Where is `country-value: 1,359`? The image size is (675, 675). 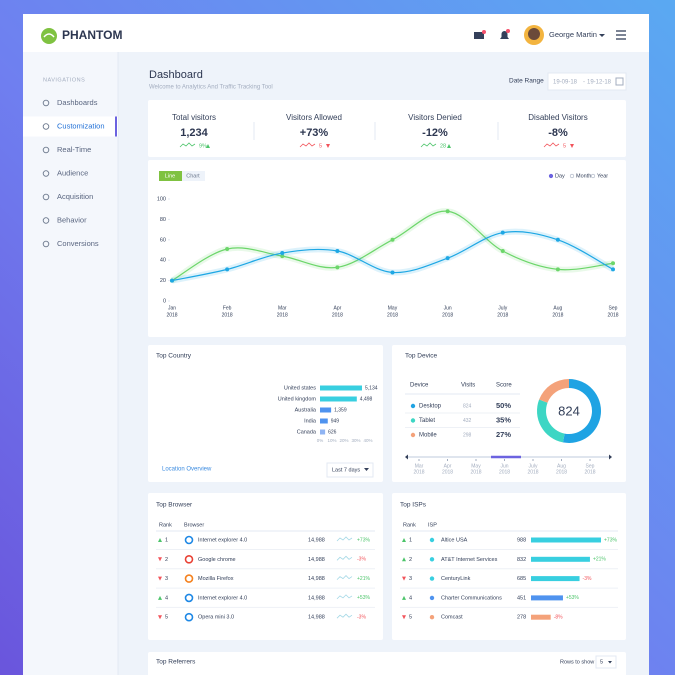
country-value: 1,359 is located at coordinates (340, 410).